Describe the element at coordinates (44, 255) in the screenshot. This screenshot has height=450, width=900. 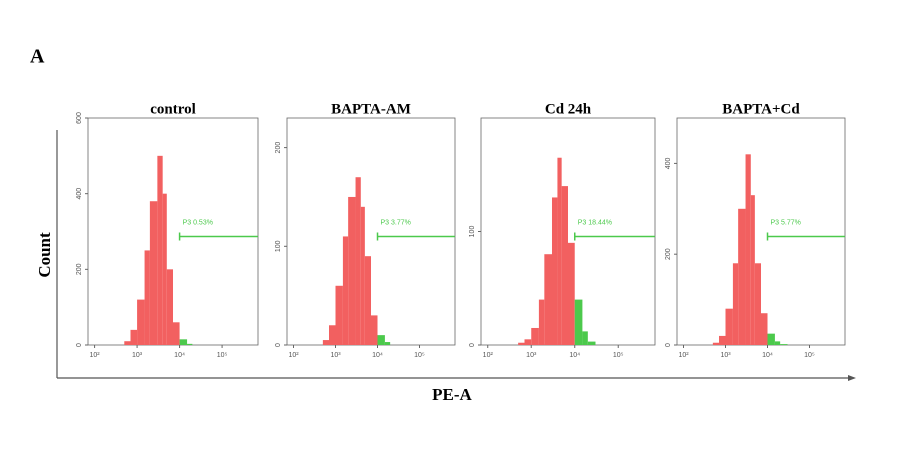
I see `y-axis-label: Count` at that location.